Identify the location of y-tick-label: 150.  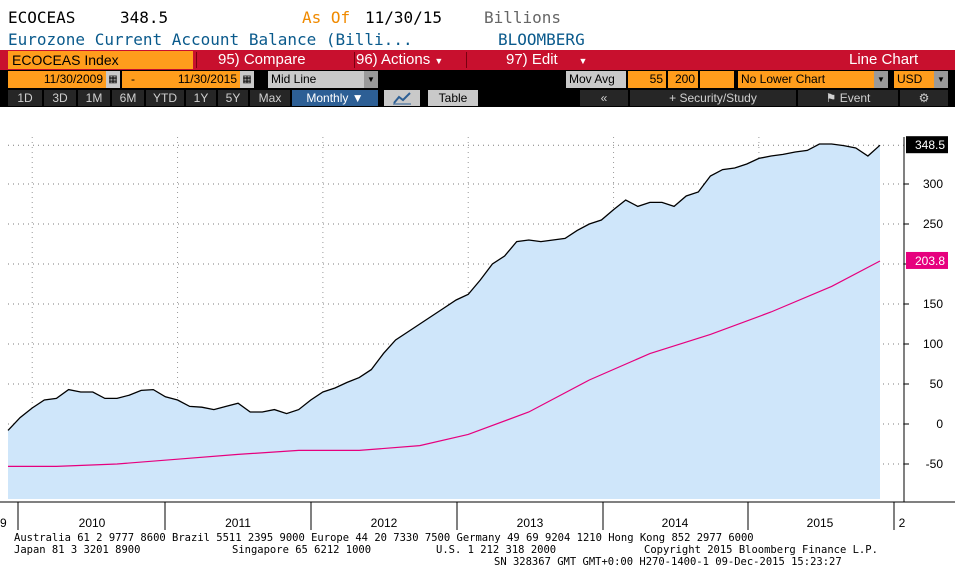
(933, 304).